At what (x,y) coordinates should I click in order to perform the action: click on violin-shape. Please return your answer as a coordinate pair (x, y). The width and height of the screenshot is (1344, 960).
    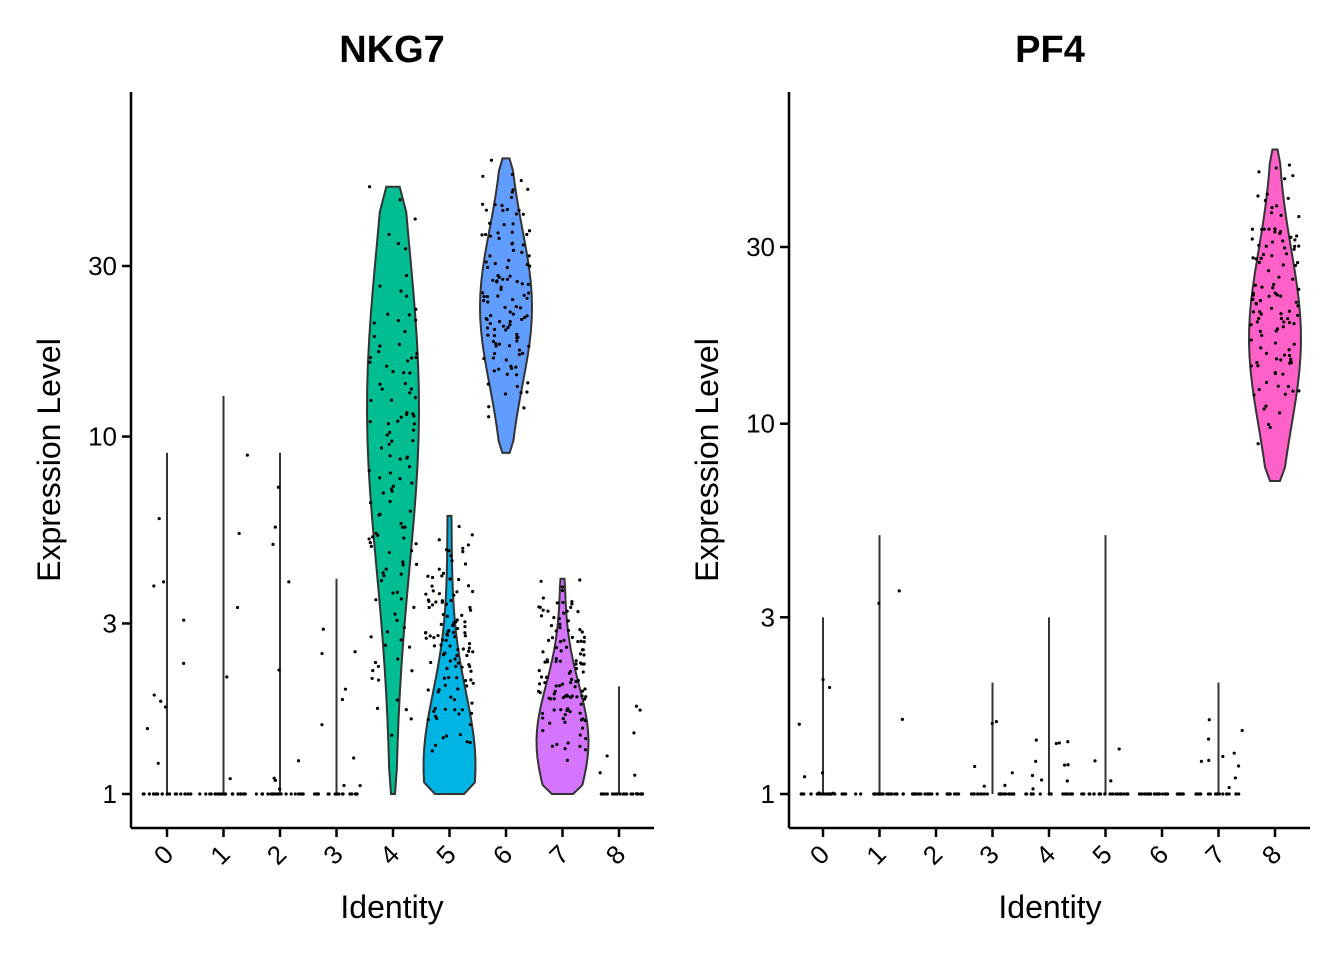
    Looking at the image, I should click on (562, 686).